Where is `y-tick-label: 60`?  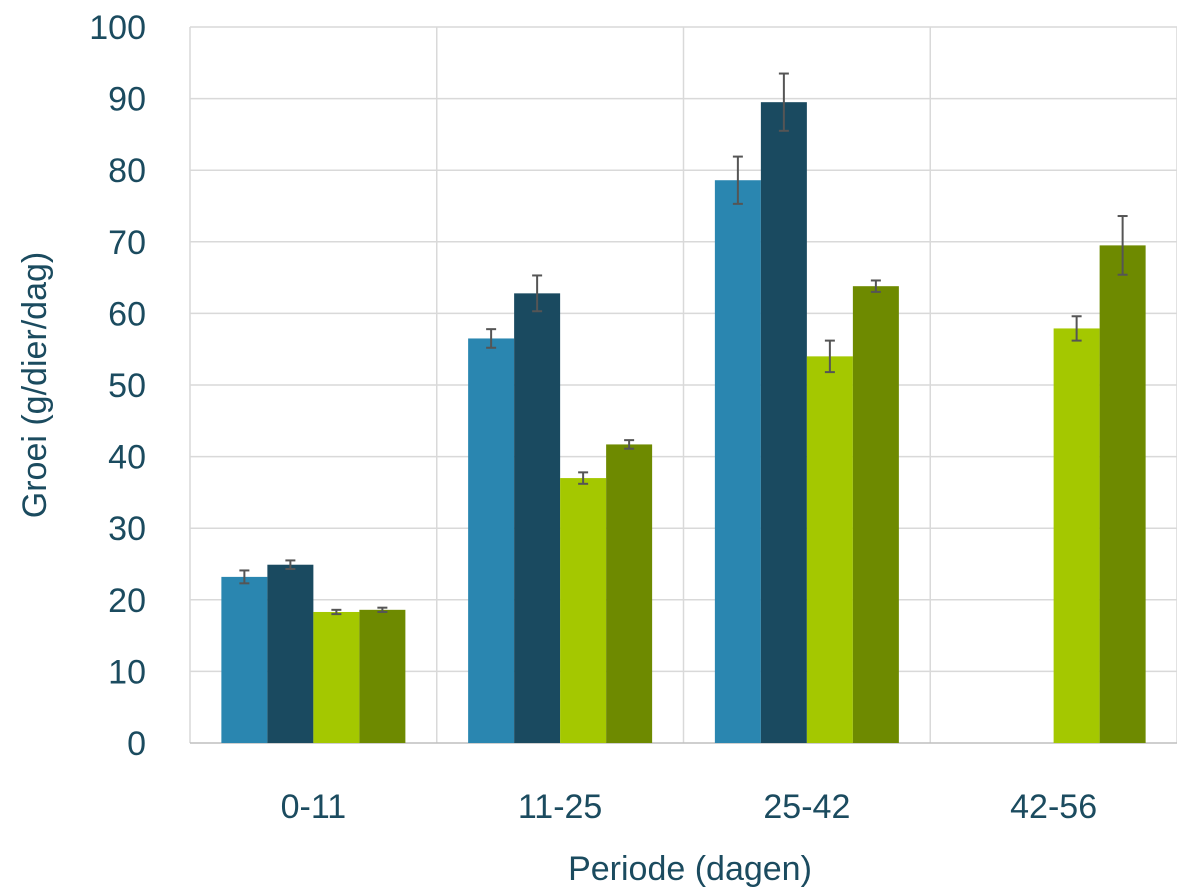 y-tick-label: 60 is located at coordinates (127, 314).